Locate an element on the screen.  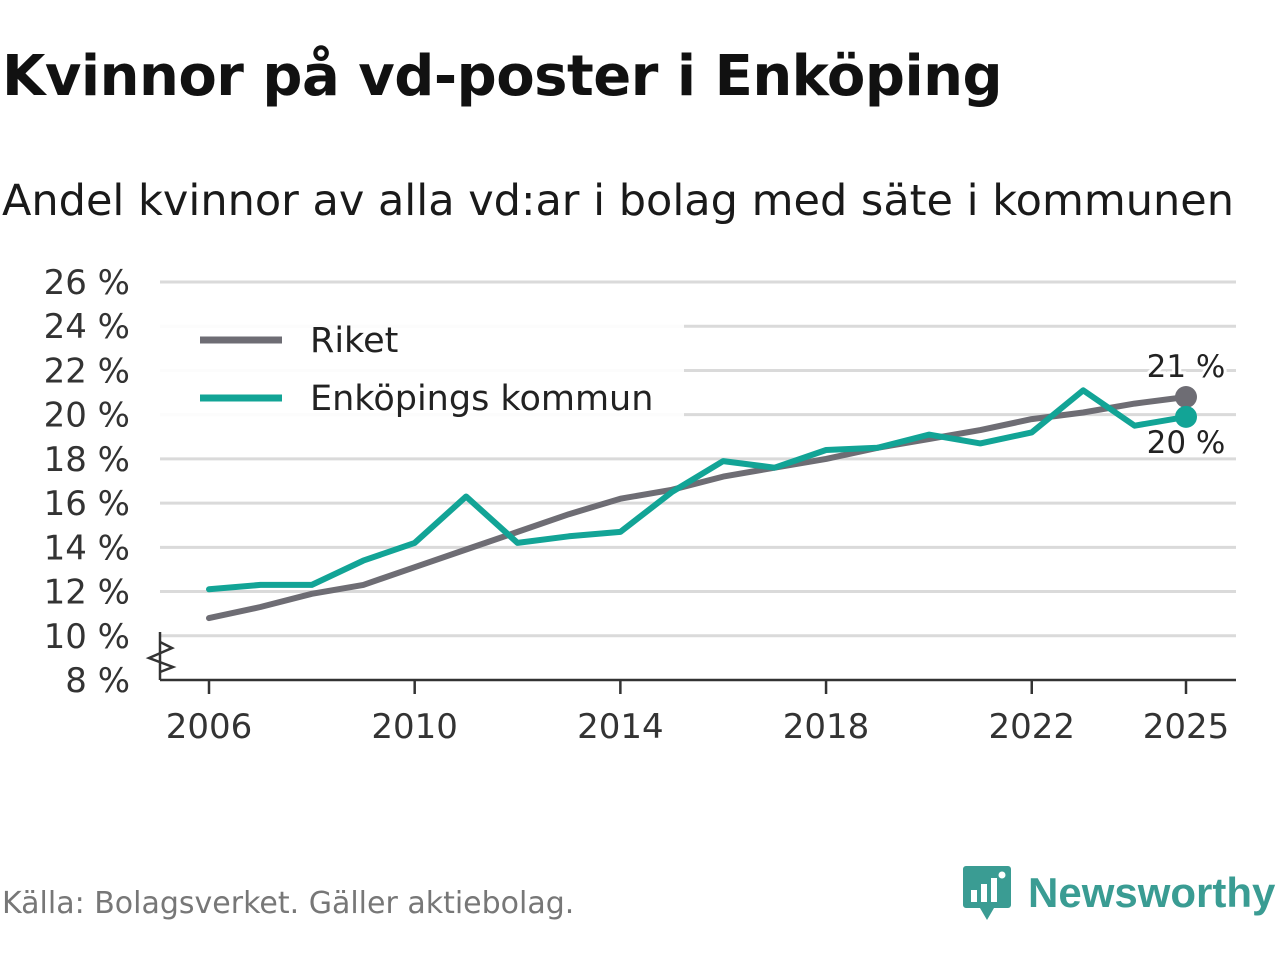
y-tick-label: 22 % is located at coordinates (87, 371).